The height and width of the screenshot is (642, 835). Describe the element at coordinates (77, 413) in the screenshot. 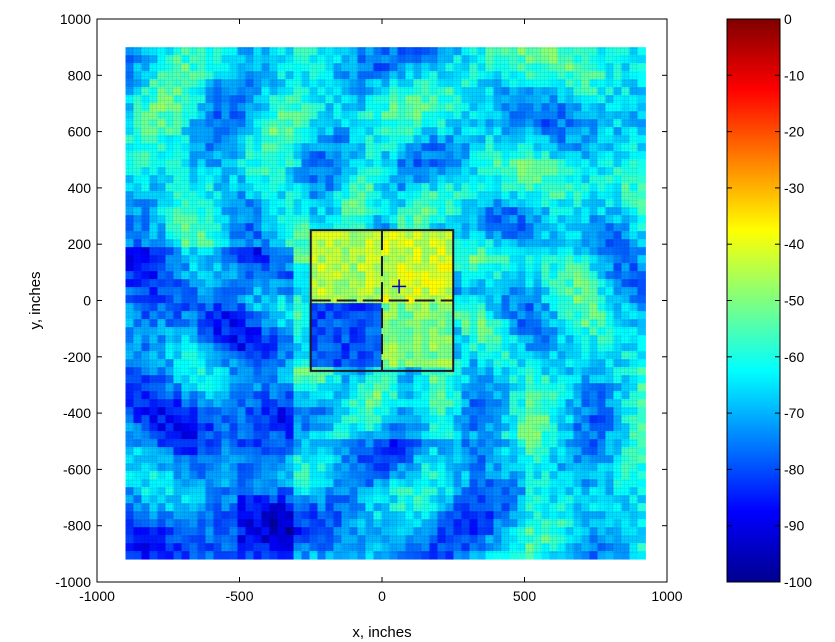

I see `y-tick-label: -400` at that location.